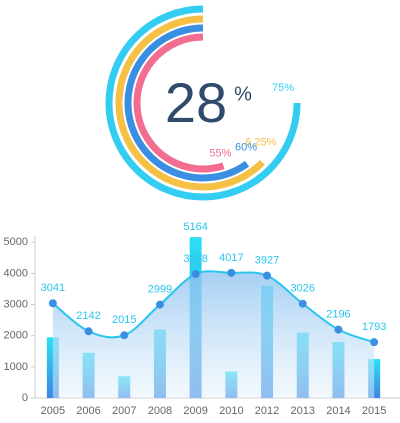 This screenshot has width=400, height=423. I want to click on point-label: 2142, so click(88, 316).